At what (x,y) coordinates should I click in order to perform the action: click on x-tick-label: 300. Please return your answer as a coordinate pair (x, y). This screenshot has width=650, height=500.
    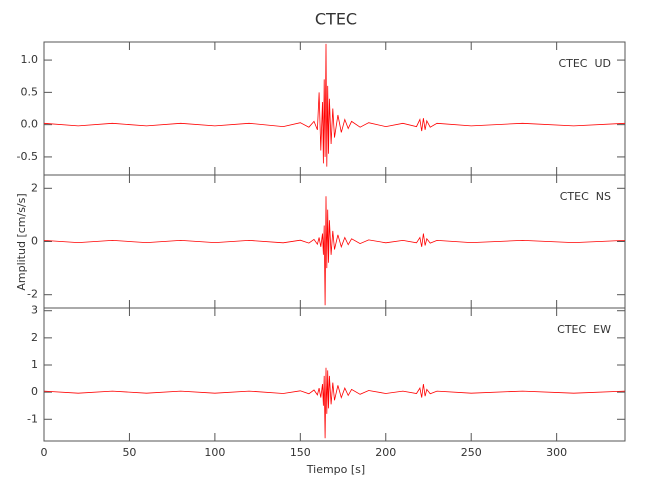
    Looking at the image, I should click on (556, 452).